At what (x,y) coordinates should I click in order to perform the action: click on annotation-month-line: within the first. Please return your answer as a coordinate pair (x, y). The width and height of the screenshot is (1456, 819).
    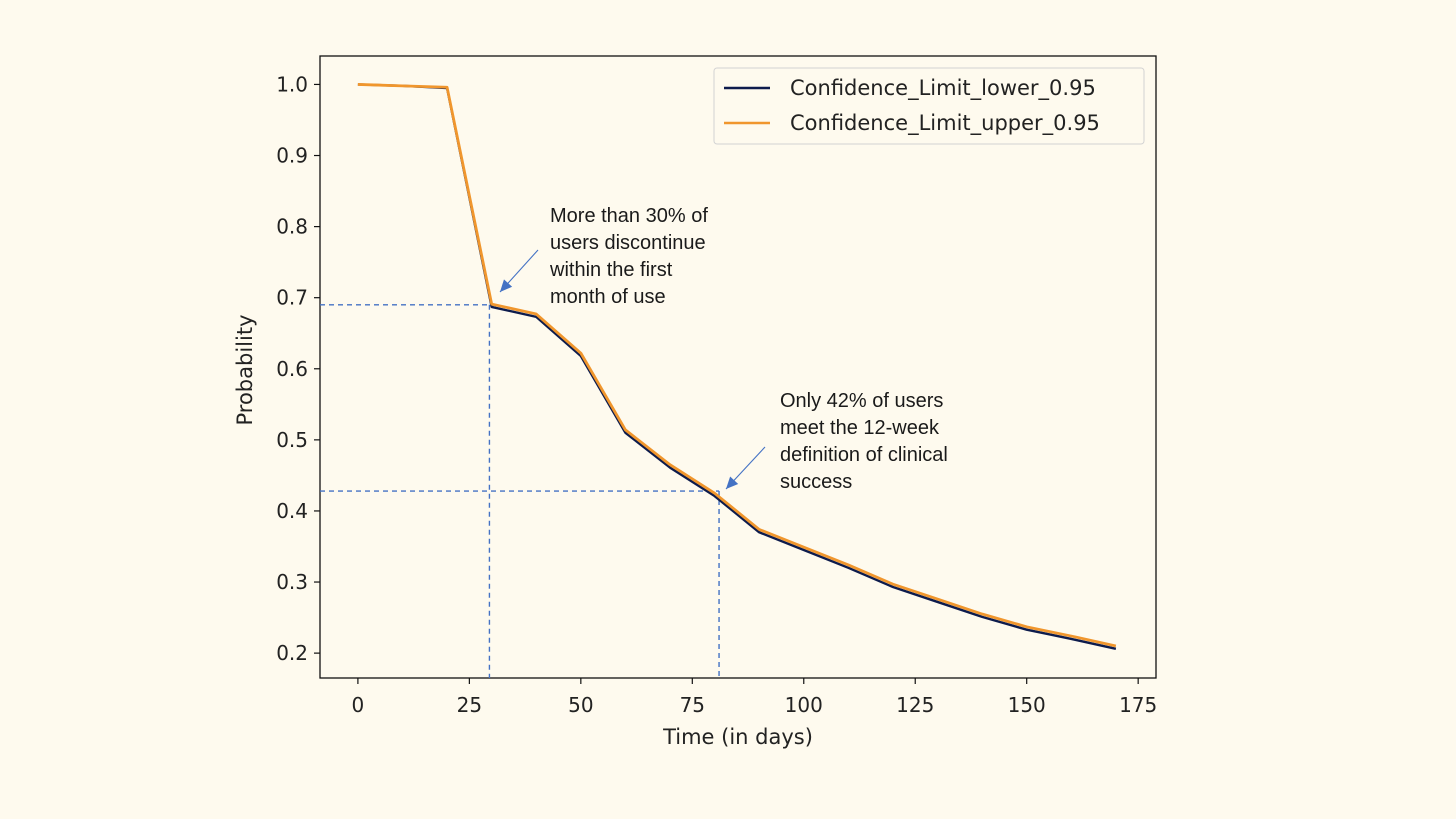
    Looking at the image, I should click on (611, 270).